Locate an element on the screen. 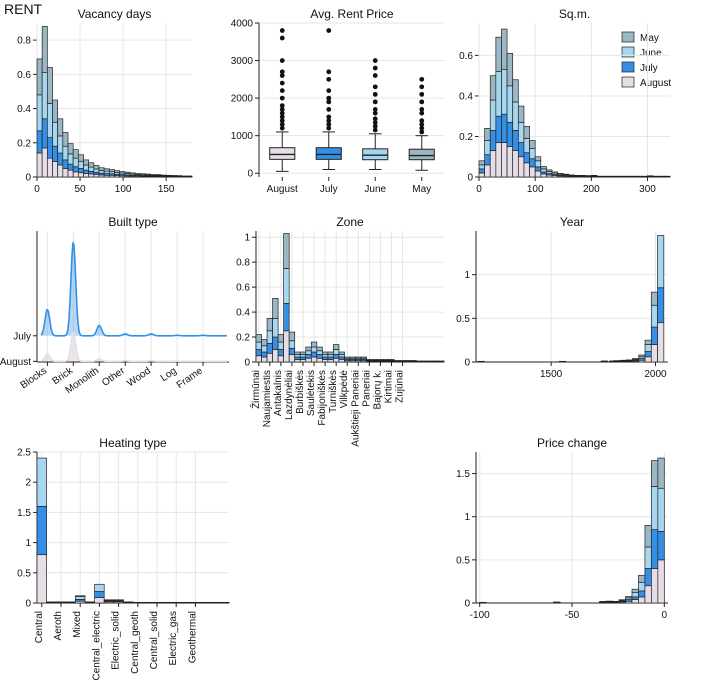  zone-xtick-label: Zujūnai is located at coordinates (400, 386).